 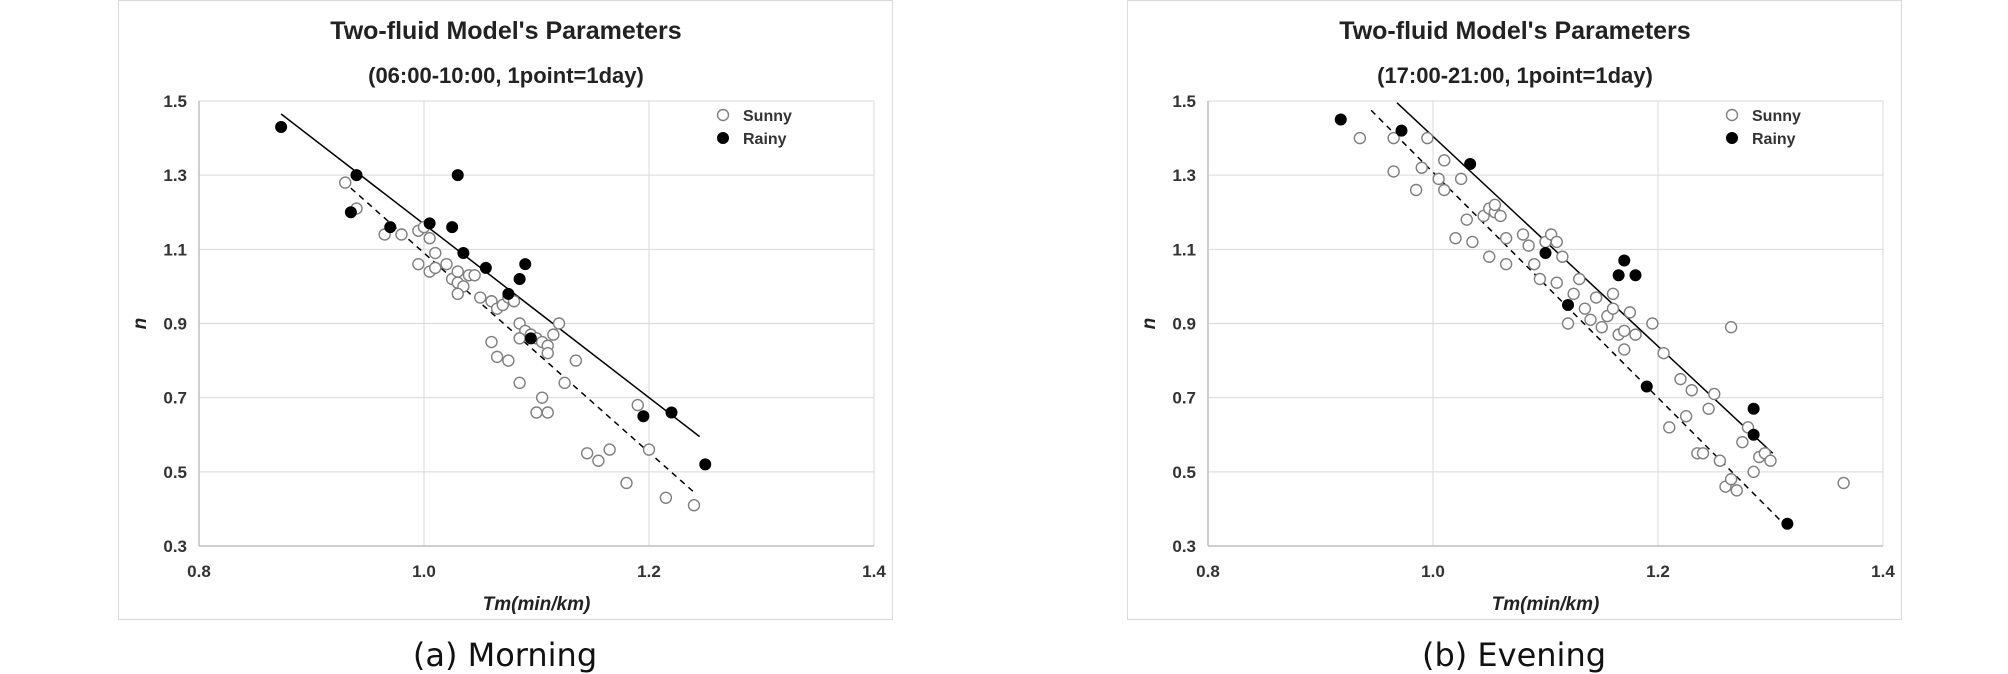 I want to click on y-tick-label: 0.9, so click(x=175, y=324).